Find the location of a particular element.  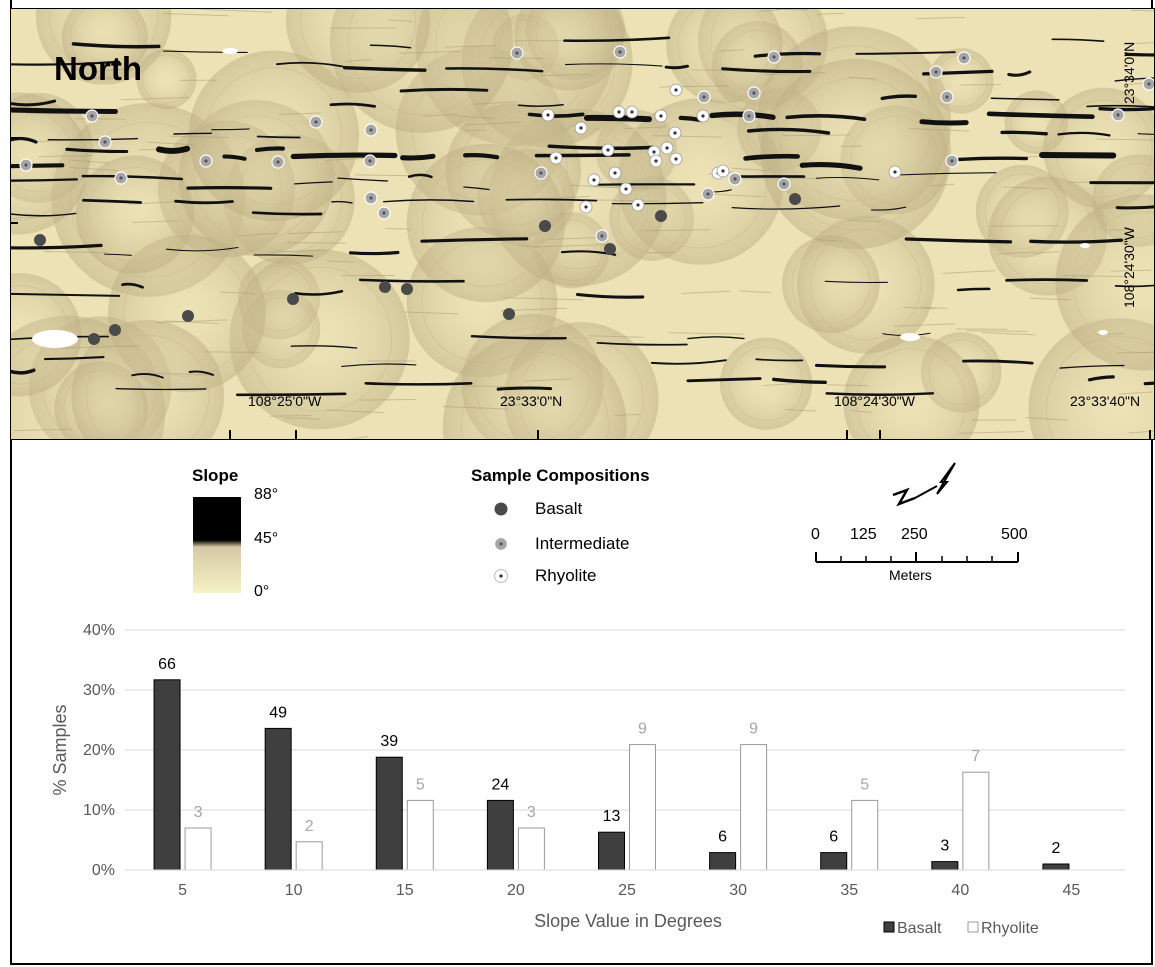

y-tick-label: 20% is located at coordinates (99, 750).